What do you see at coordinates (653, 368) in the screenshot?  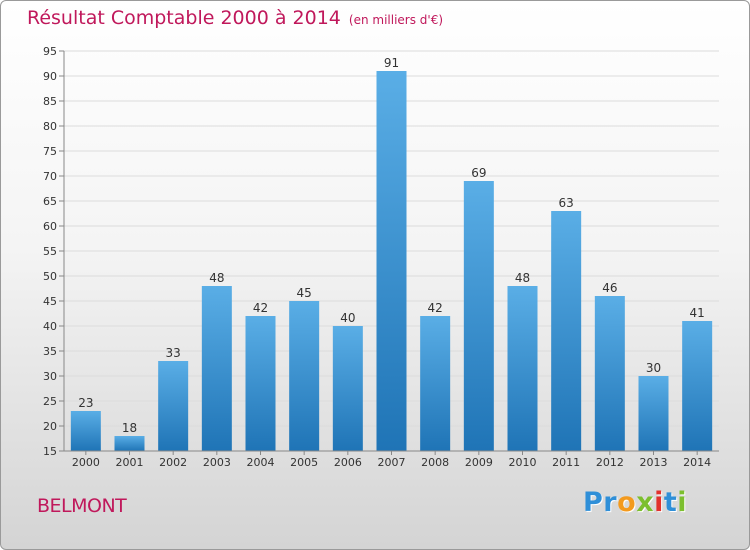 I see `value-label: 30` at bounding box center [653, 368].